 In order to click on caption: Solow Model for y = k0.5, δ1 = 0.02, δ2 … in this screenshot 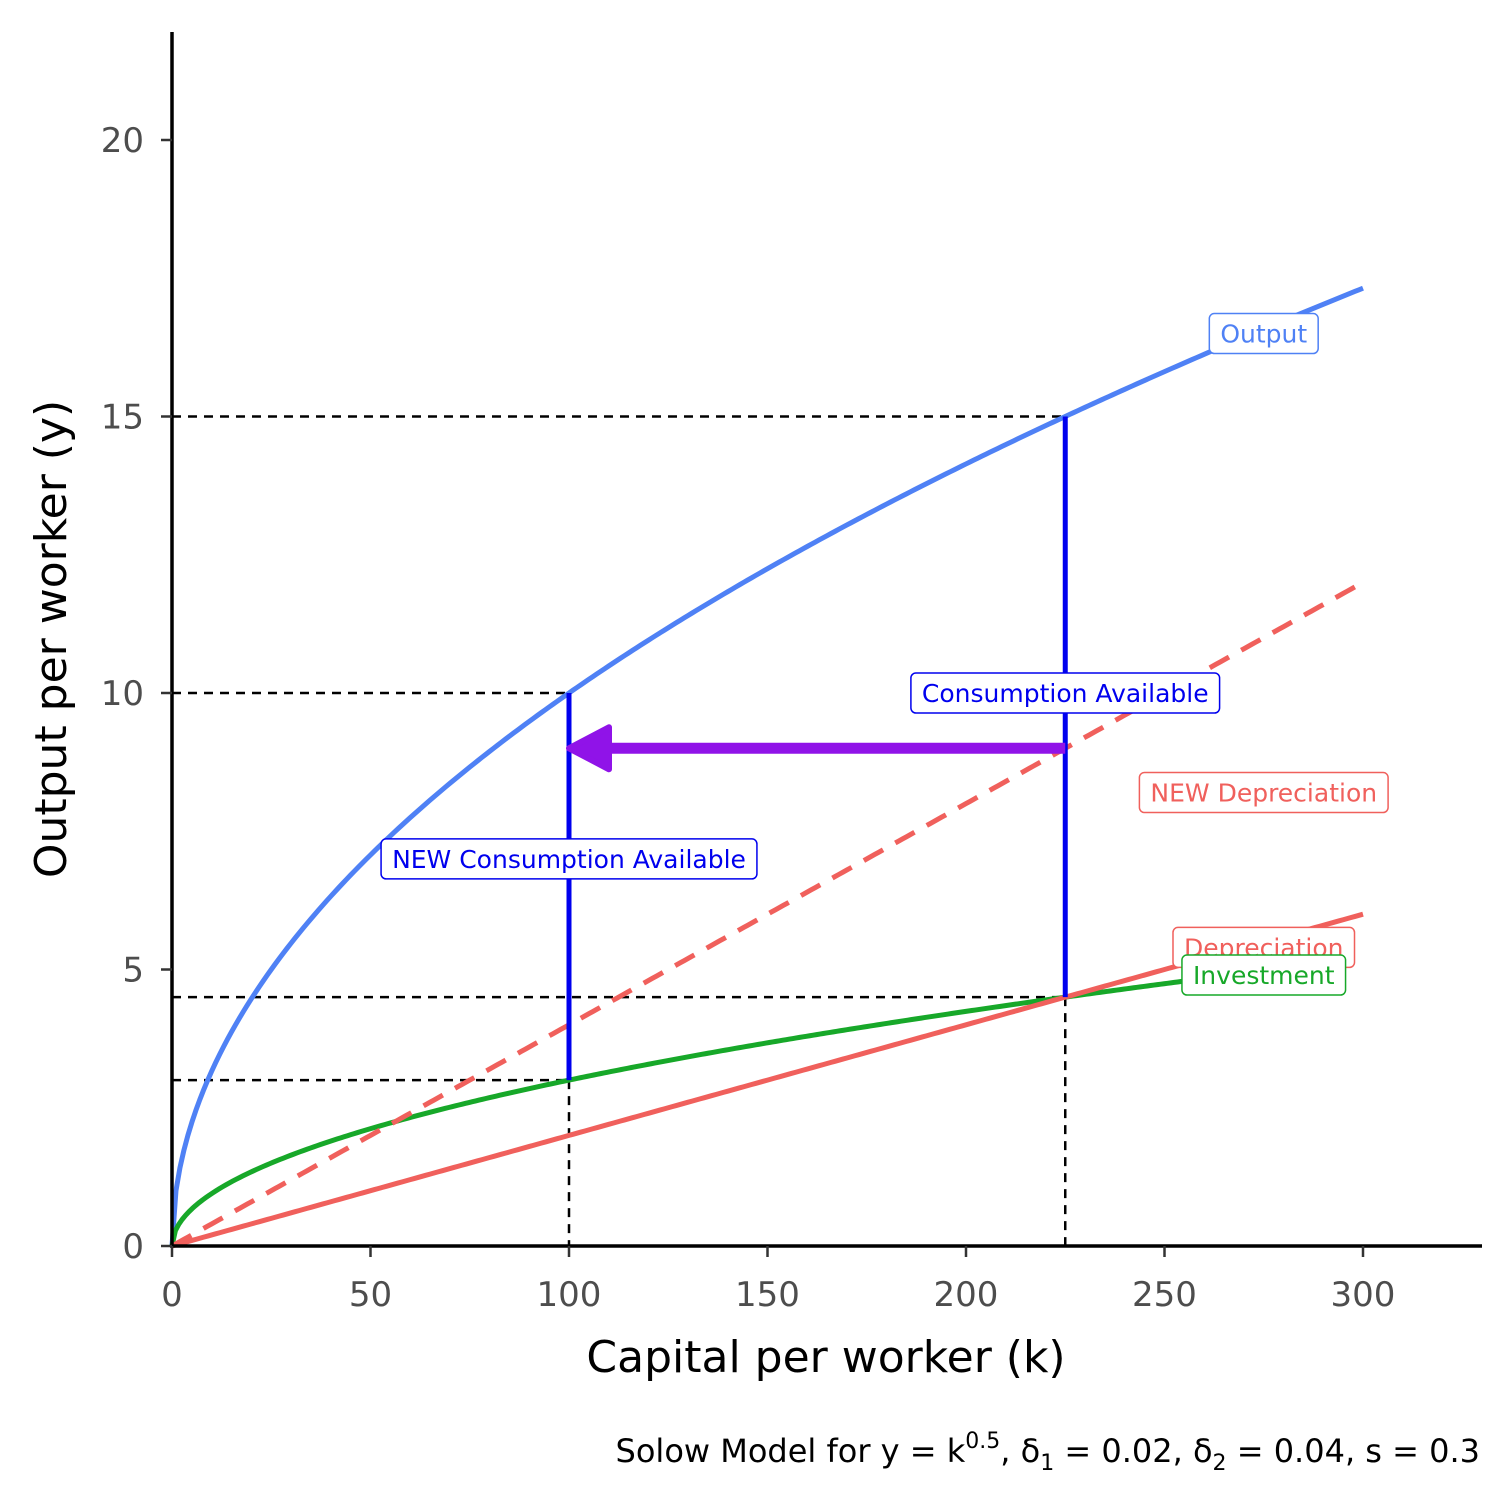, I will do `click(1048, 1452)`.